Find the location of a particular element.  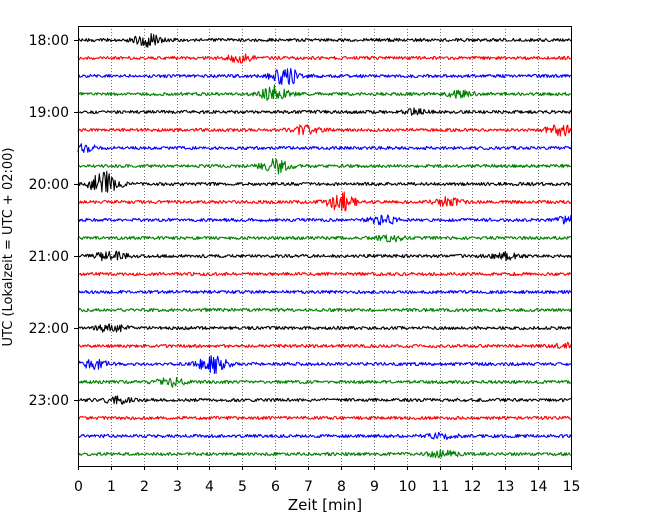

x-axis-label: Zeit [min] is located at coordinates (325, 505).